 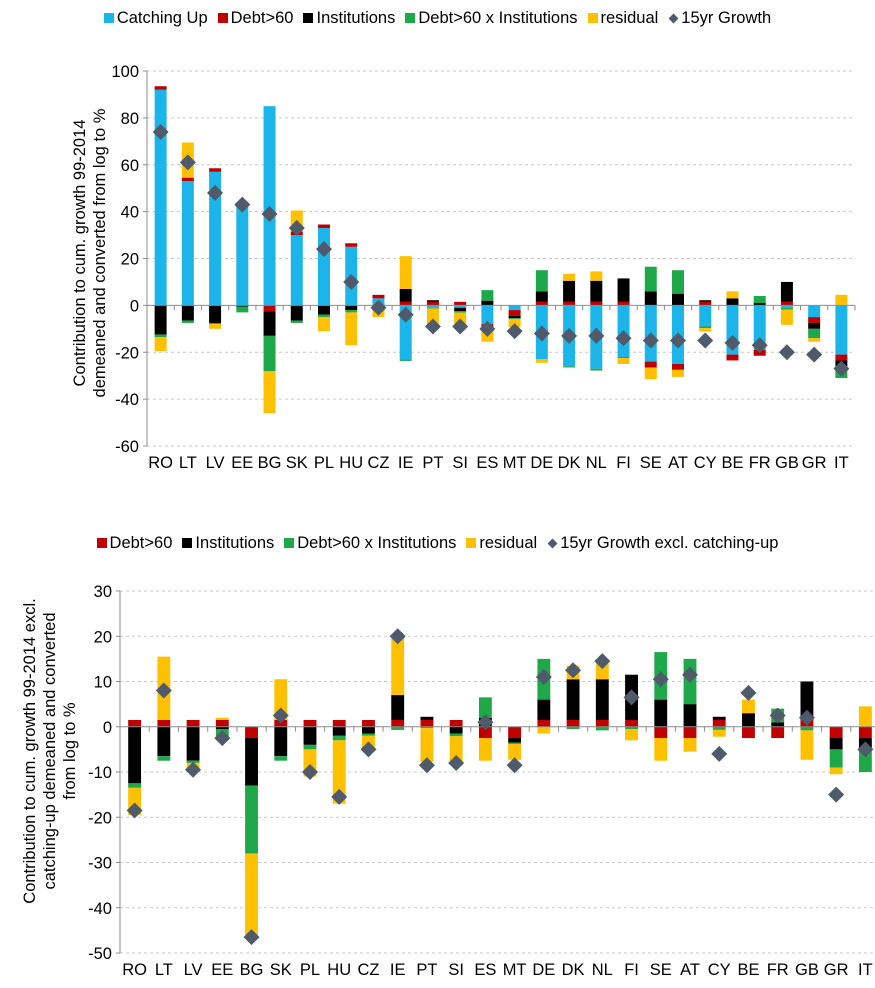 What do you see at coordinates (127, 447) in the screenshot?
I see `y-tick-label: -60` at bounding box center [127, 447].